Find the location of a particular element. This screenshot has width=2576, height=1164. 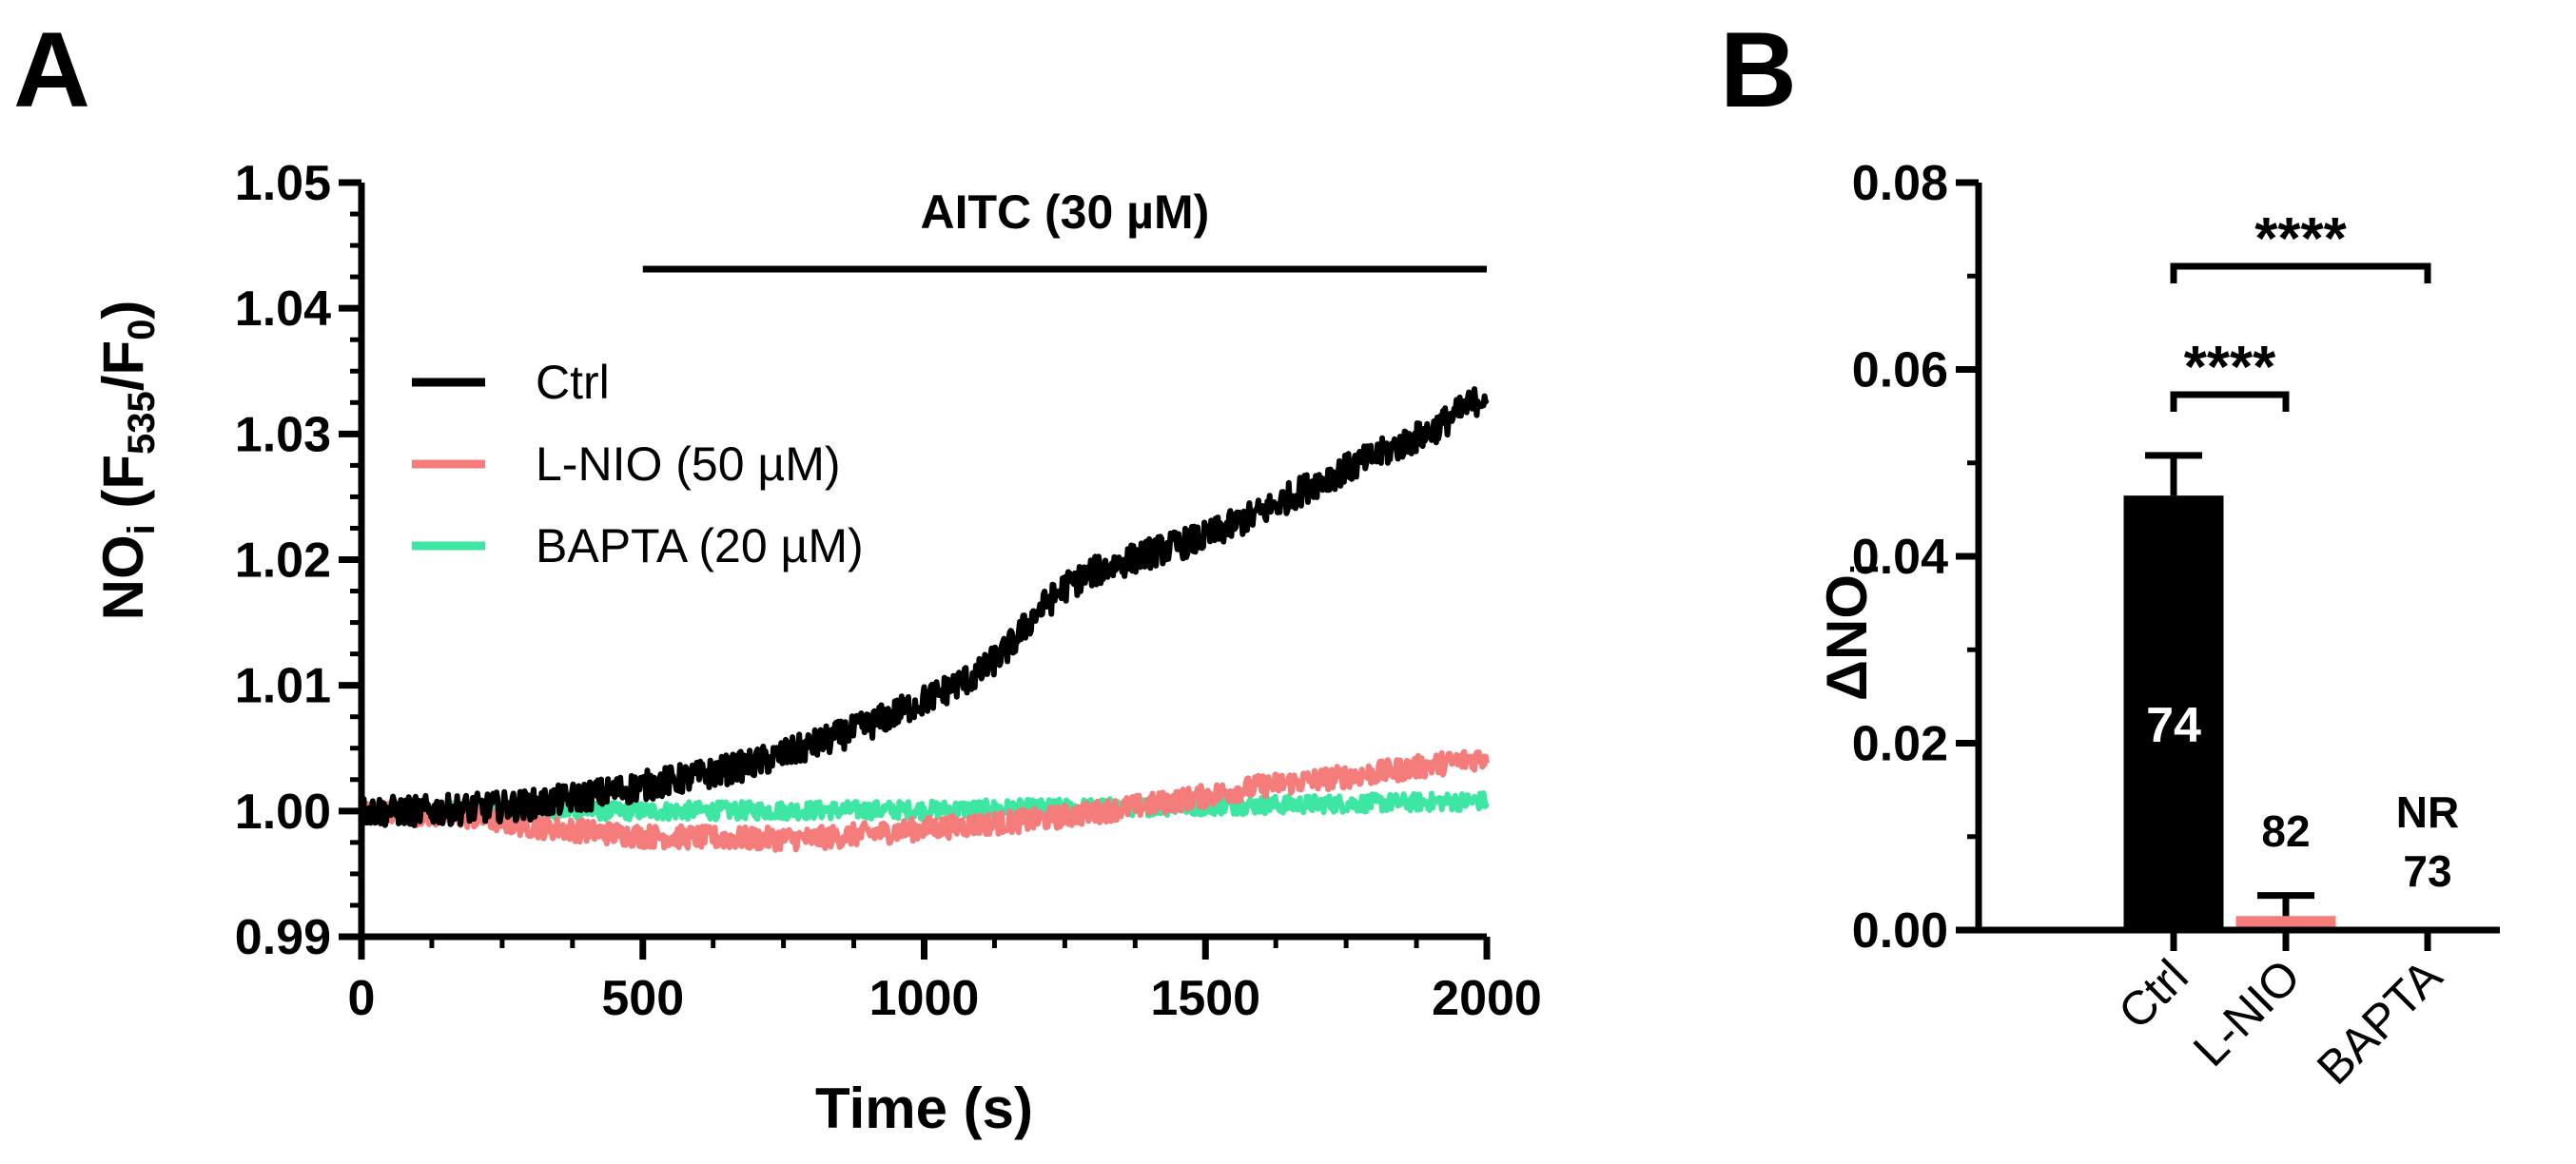

a-y-tick-label: 1.05 is located at coordinates (283, 183).